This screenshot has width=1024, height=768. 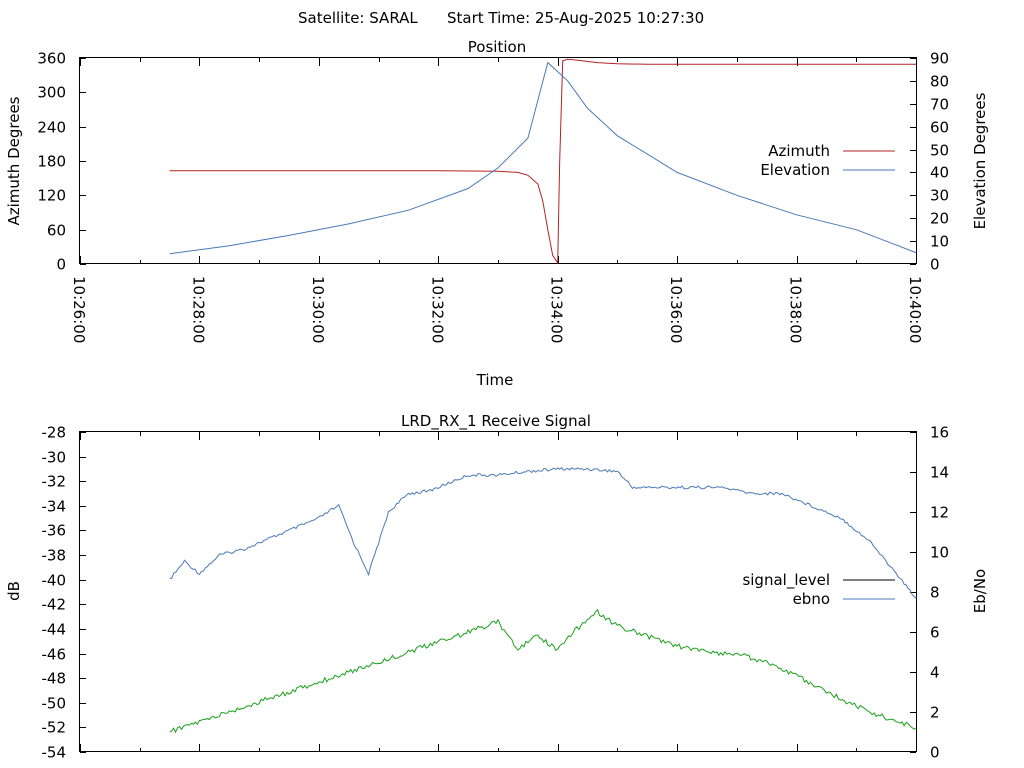 I want to click on y-tick-label: -28, so click(x=54, y=433).